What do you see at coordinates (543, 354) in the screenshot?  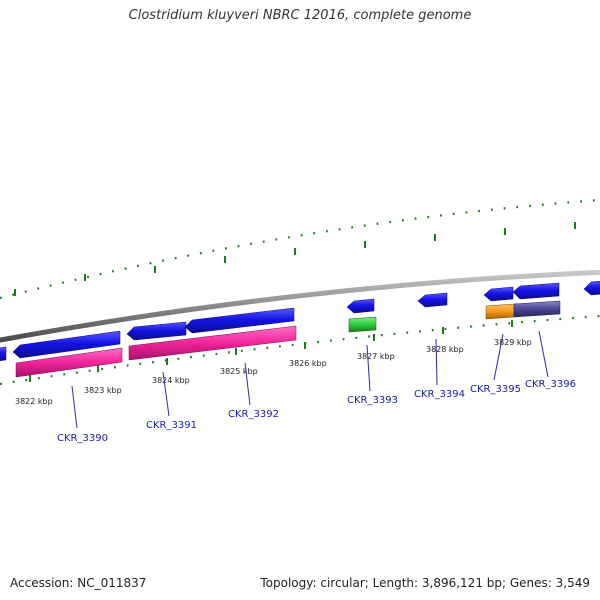 I see `leader-ckr3396` at bounding box center [543, 354].